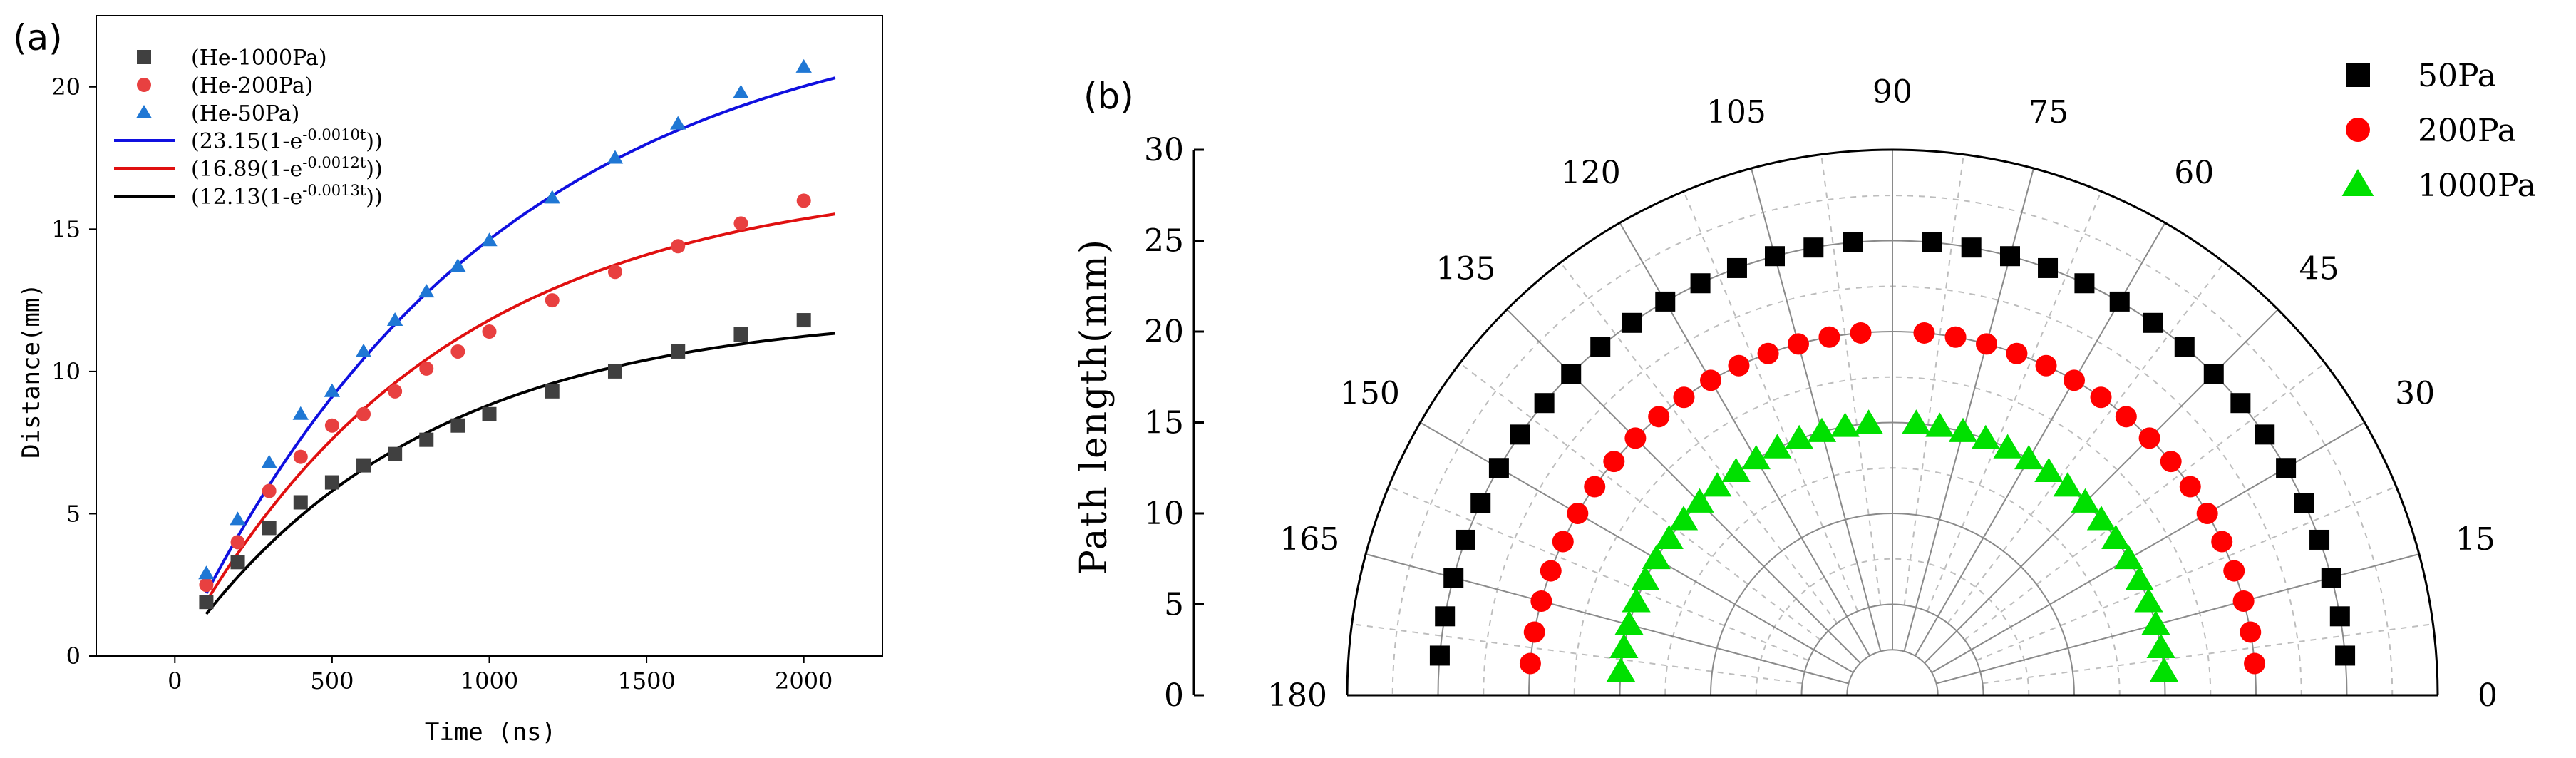 The width and height of the screenshot is (2576, 758). Describe the element at coordinates (31, 371) in the screenshot. I see `panel-a-y-axis-label: Distance(mm)` at that location.